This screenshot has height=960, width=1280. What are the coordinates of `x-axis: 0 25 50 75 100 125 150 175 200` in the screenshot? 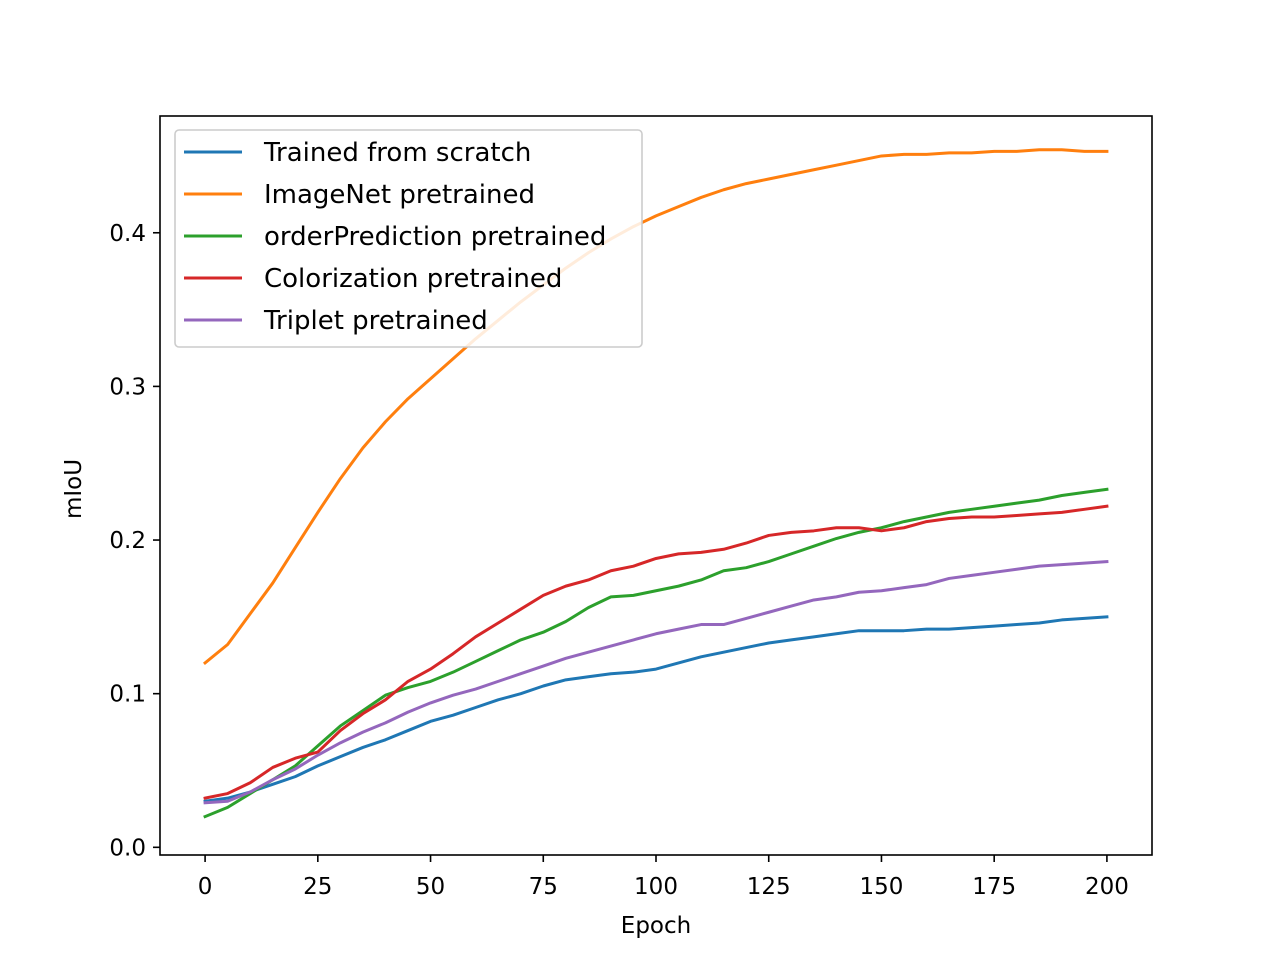 It's located at (663, 877).